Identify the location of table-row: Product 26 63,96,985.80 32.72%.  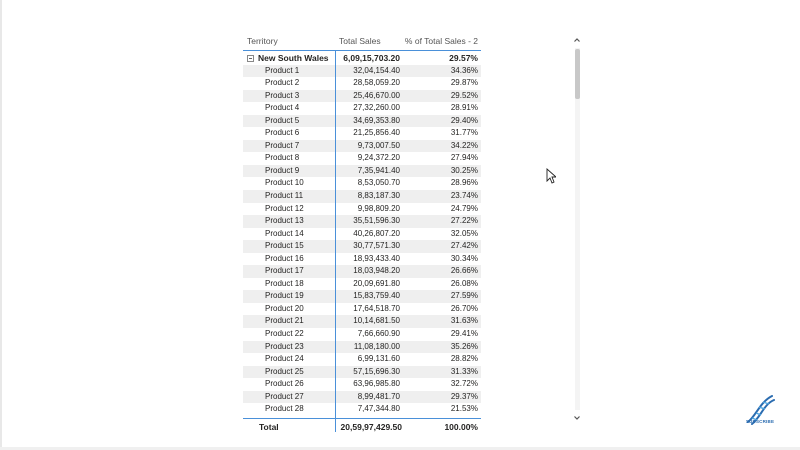
(362, 384).